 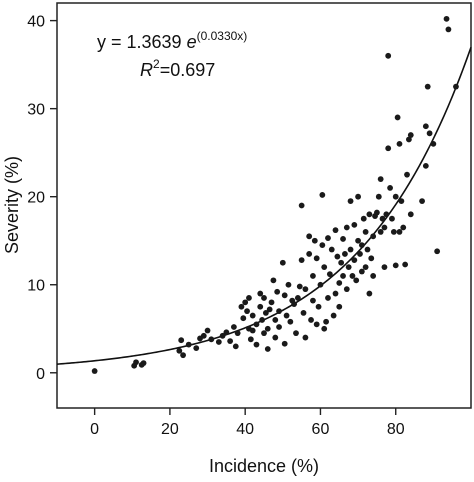 What do you see at coordinates (321, 429) in the screenshot?
I see `x-tick-label: 60` at bounding box center [321, 429].